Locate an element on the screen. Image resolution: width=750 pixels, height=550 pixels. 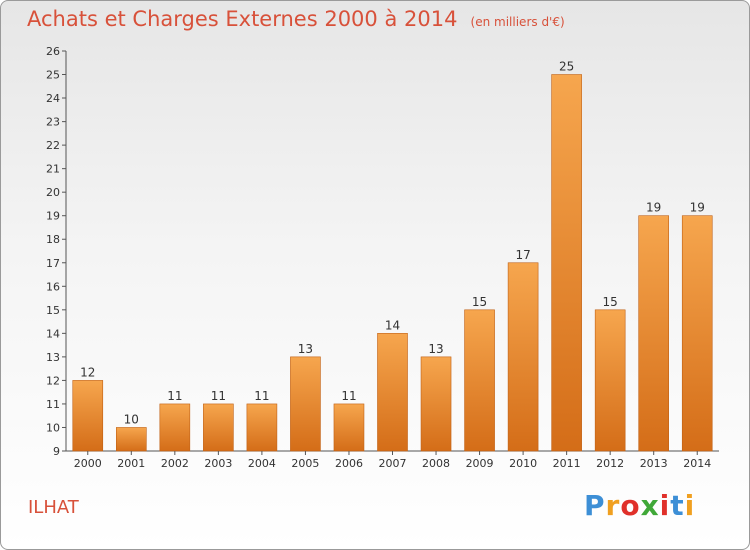
bar-value-label: 17 is located at coordinates (522, 255).